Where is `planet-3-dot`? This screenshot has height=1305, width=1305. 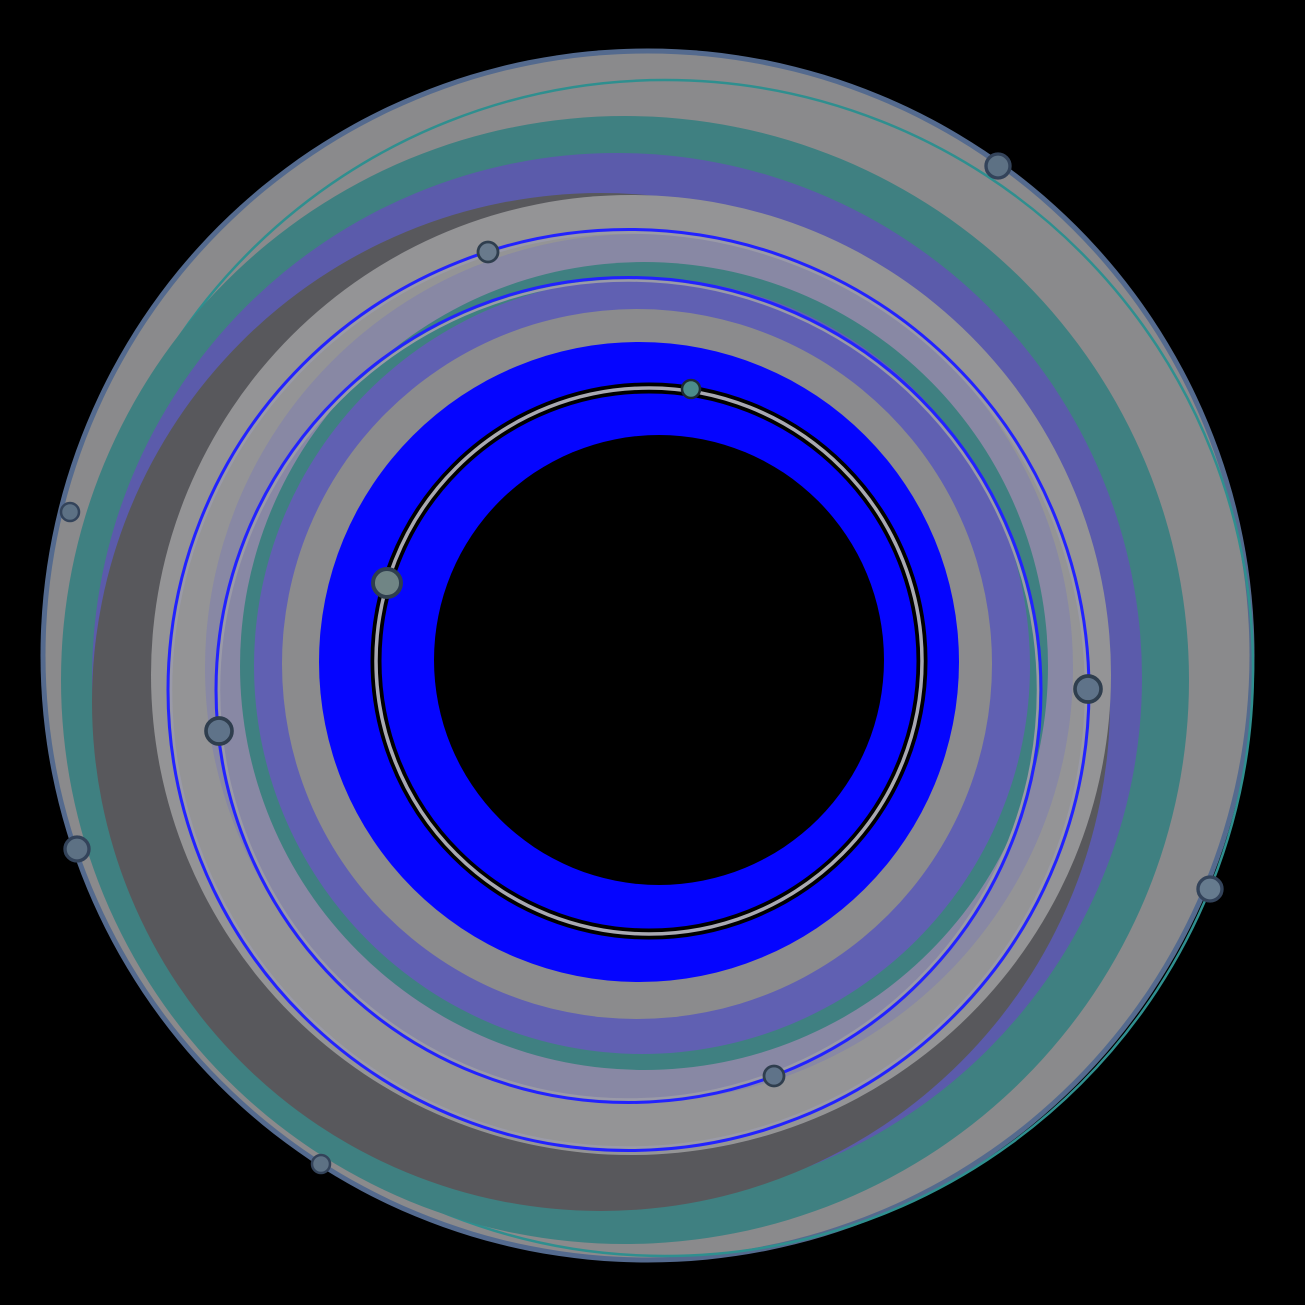
planet-3-dot is located at coordinates (691, 389).